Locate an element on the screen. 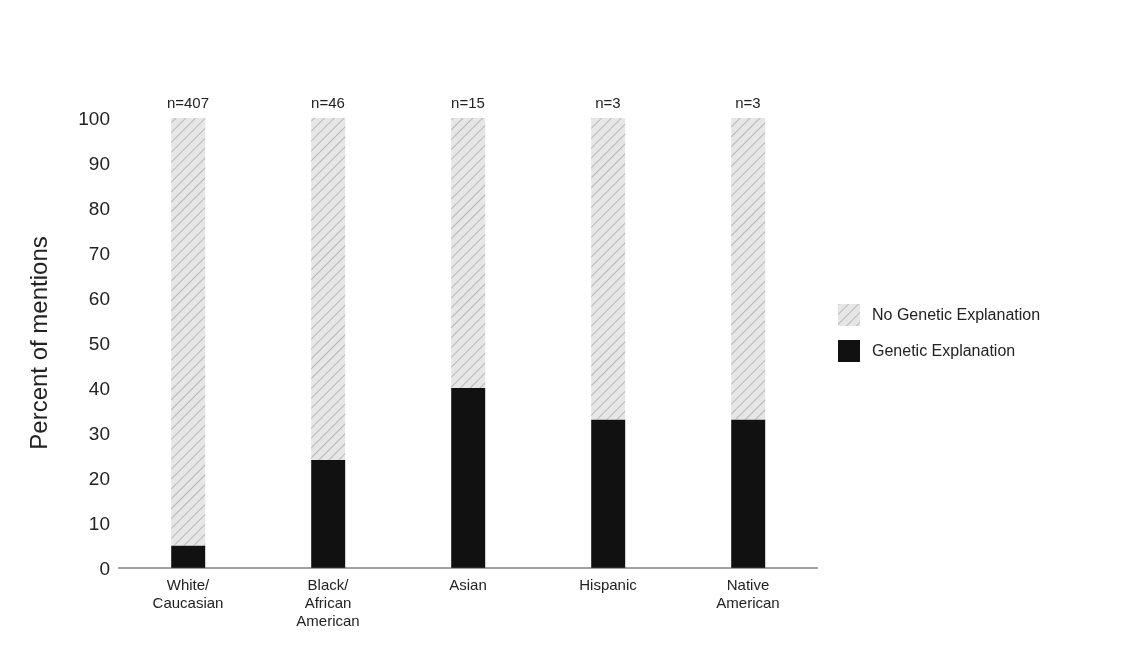  y-tick-label: 20 is located at coordinates (99, 478).